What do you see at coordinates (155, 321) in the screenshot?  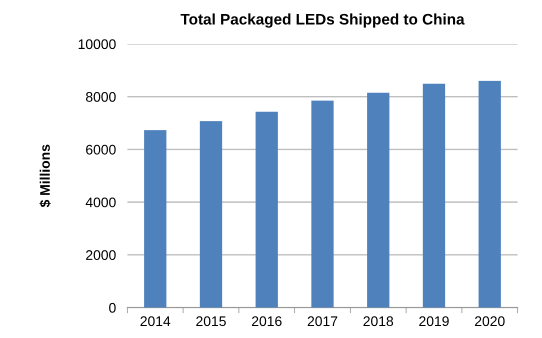 I see `x-tick-label: 2014` at bounding box center [155, 321].